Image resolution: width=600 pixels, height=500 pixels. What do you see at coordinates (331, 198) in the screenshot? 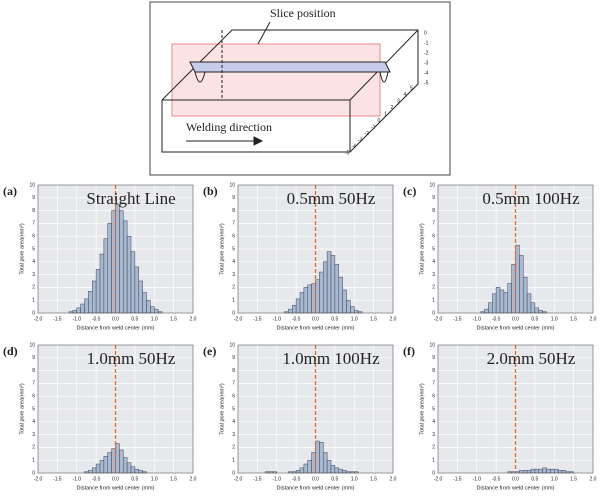
I see `chart-title: 0.5mm 50Hz` at bounding box center [331, 198].